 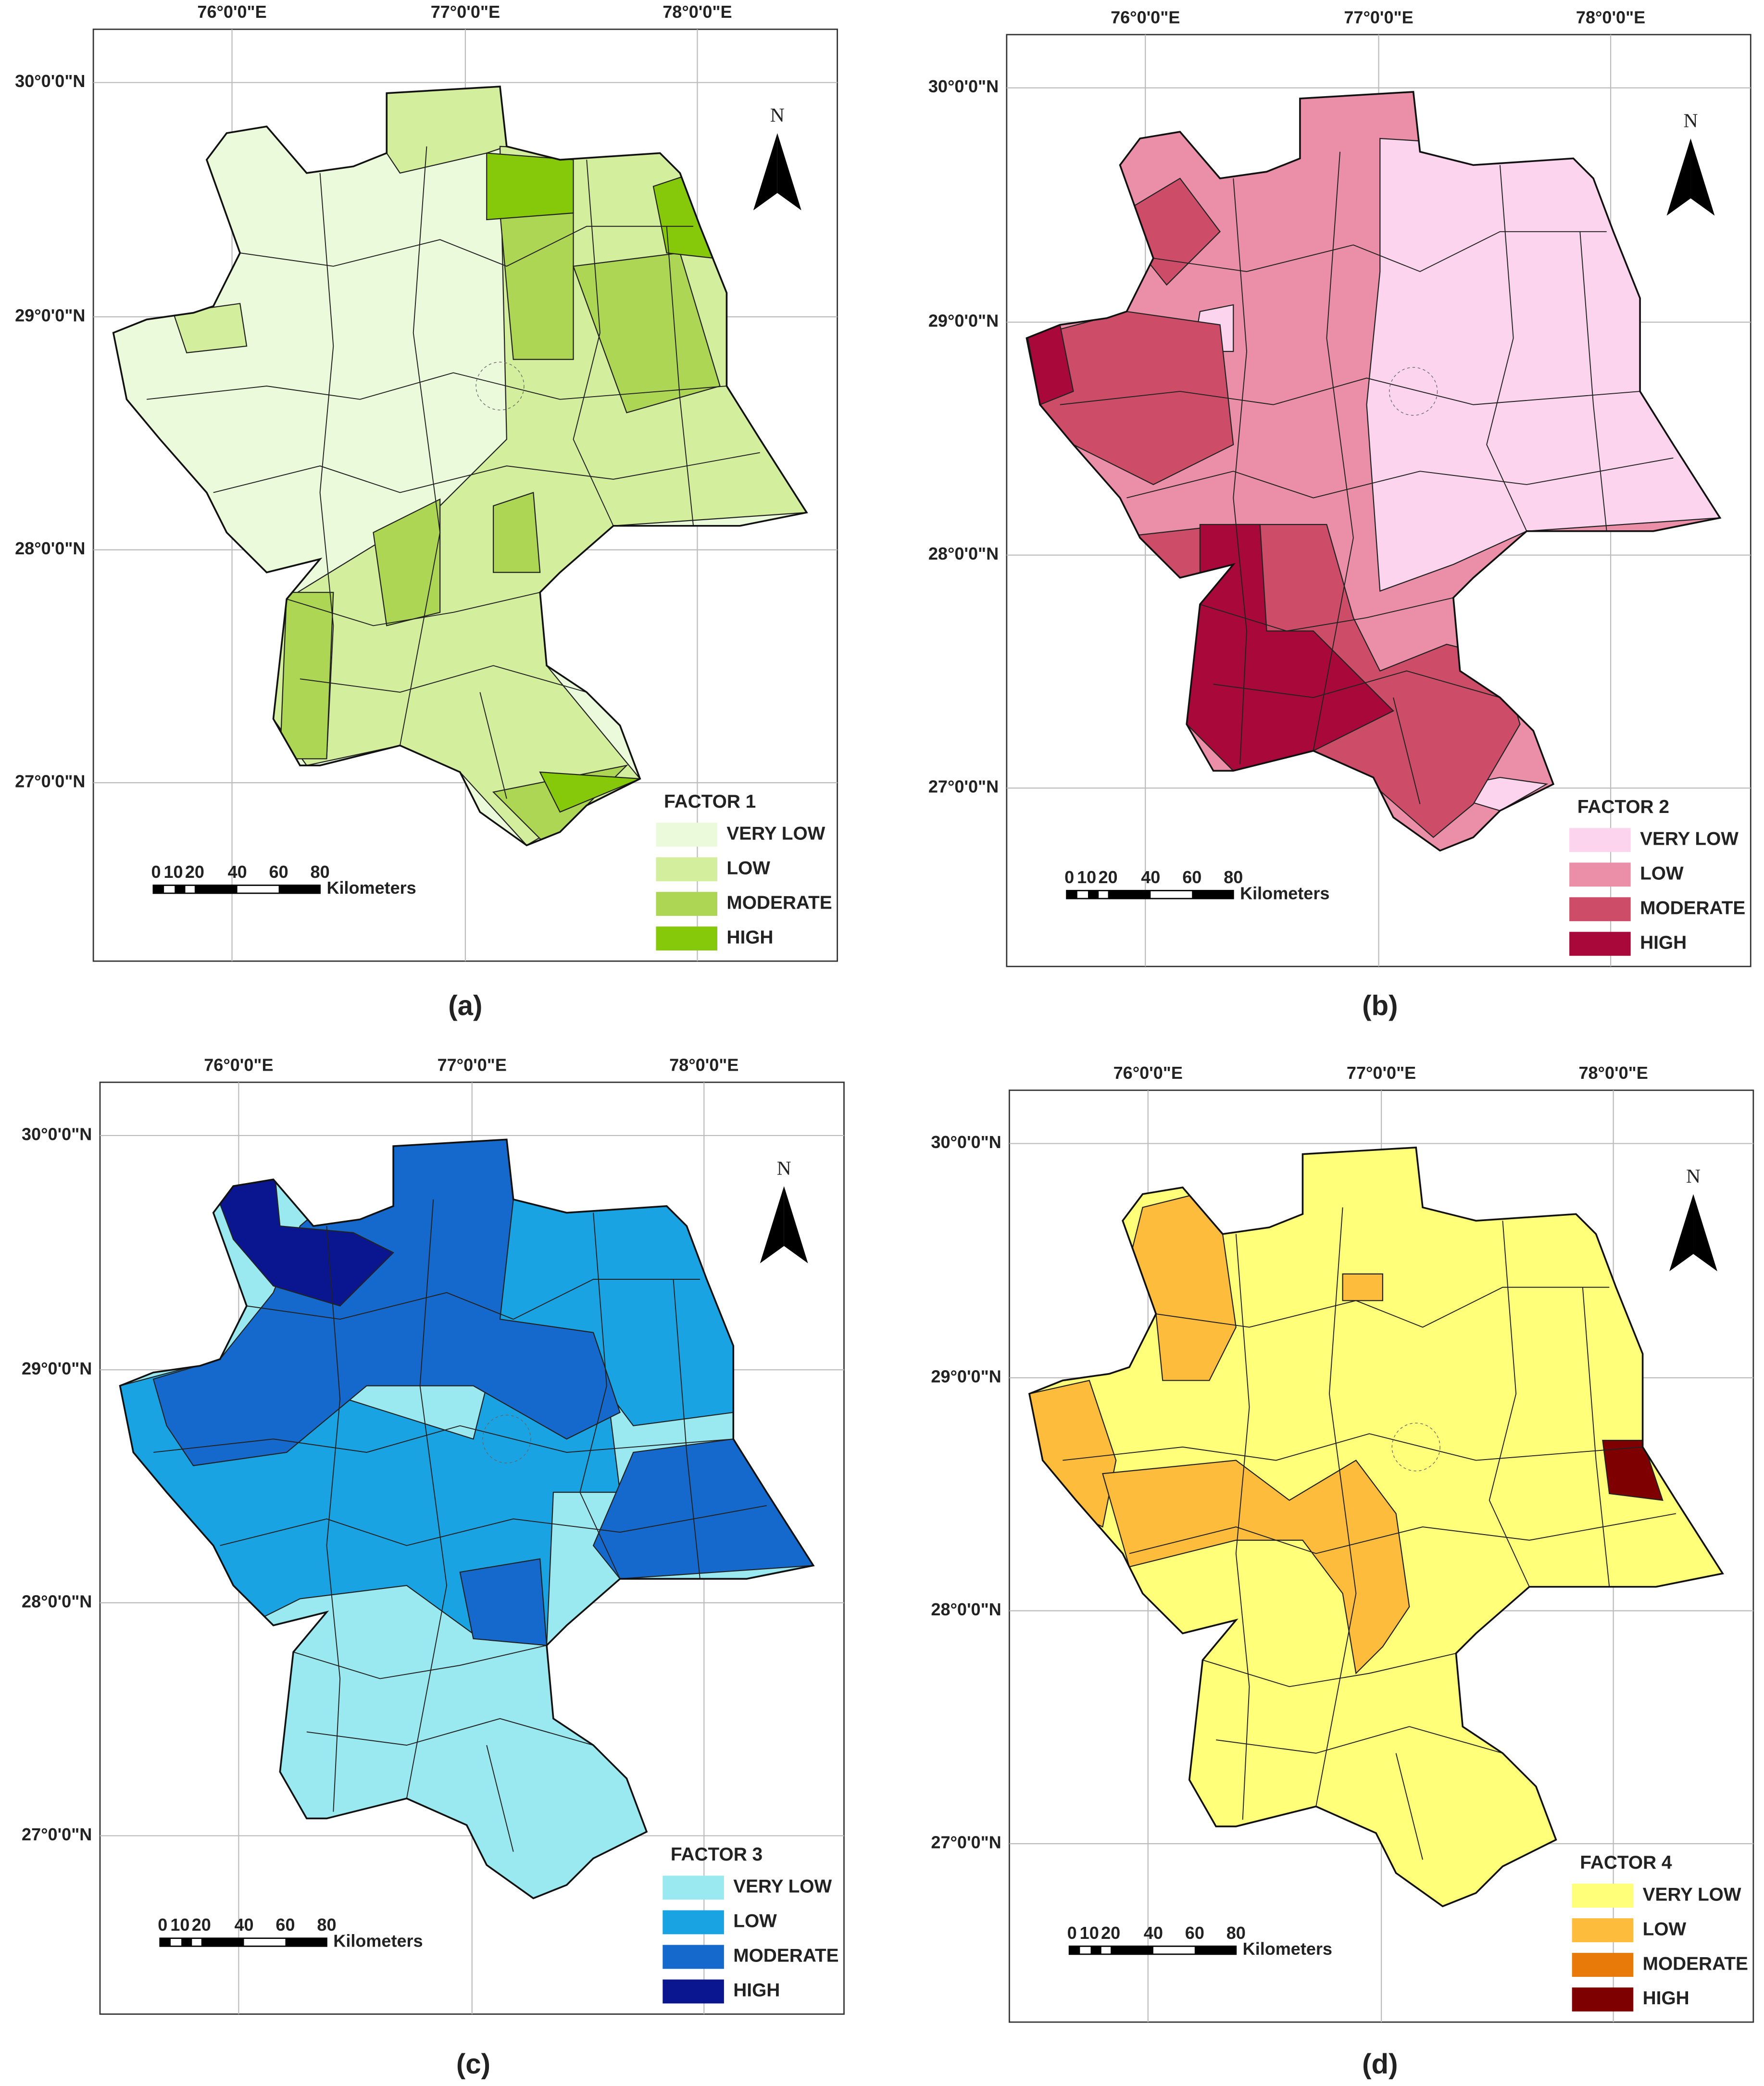 What do you see at coordinates (465, 1006) in the screenshot?
I see `panel-caption: (a)` at bounding box center [465, 1006].